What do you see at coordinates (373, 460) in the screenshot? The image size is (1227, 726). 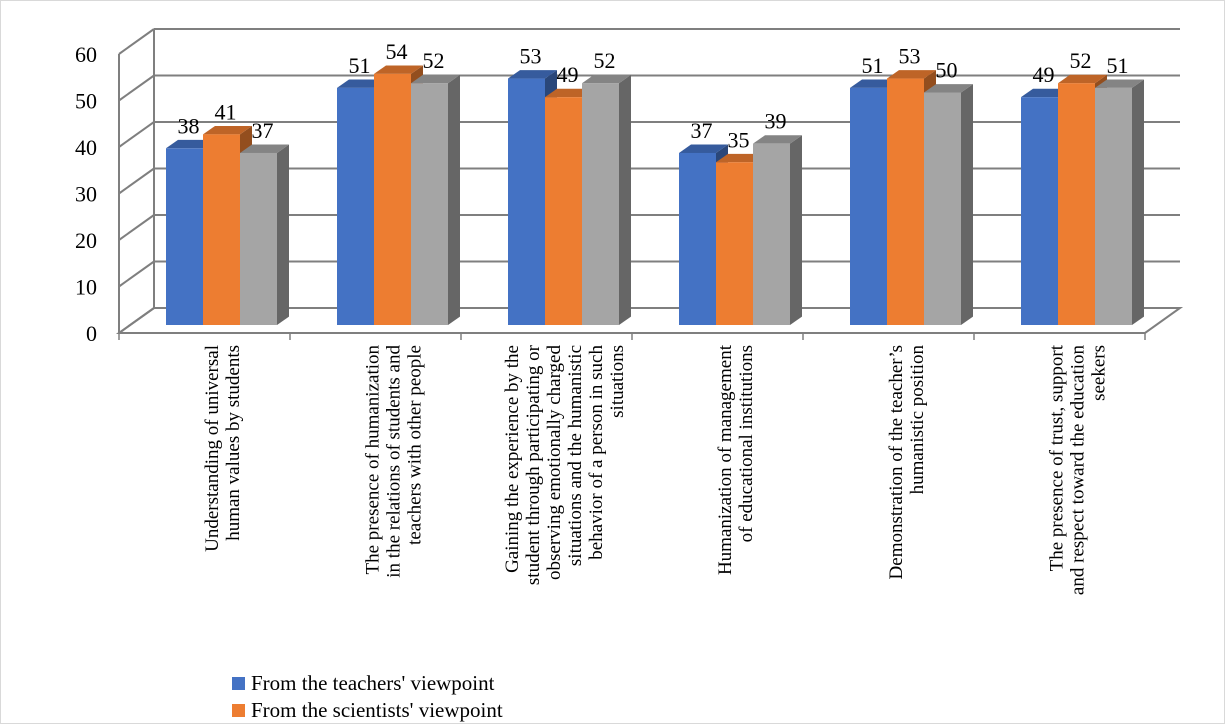 I see `x-category-label-line: The presence of humanization` at bounding box center [373, 460].